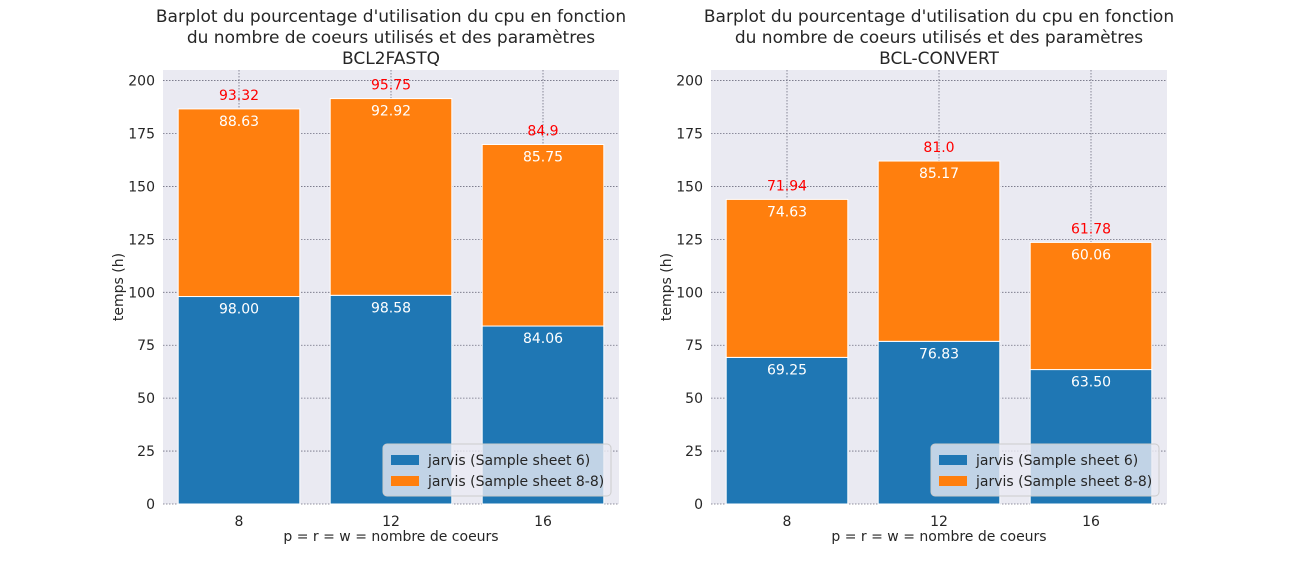 This screenshot has height=576, width=1296. Describe the element at coordinates (689, 187) in the screenshot. I see `chart2-ytick-6: 150` at that location.